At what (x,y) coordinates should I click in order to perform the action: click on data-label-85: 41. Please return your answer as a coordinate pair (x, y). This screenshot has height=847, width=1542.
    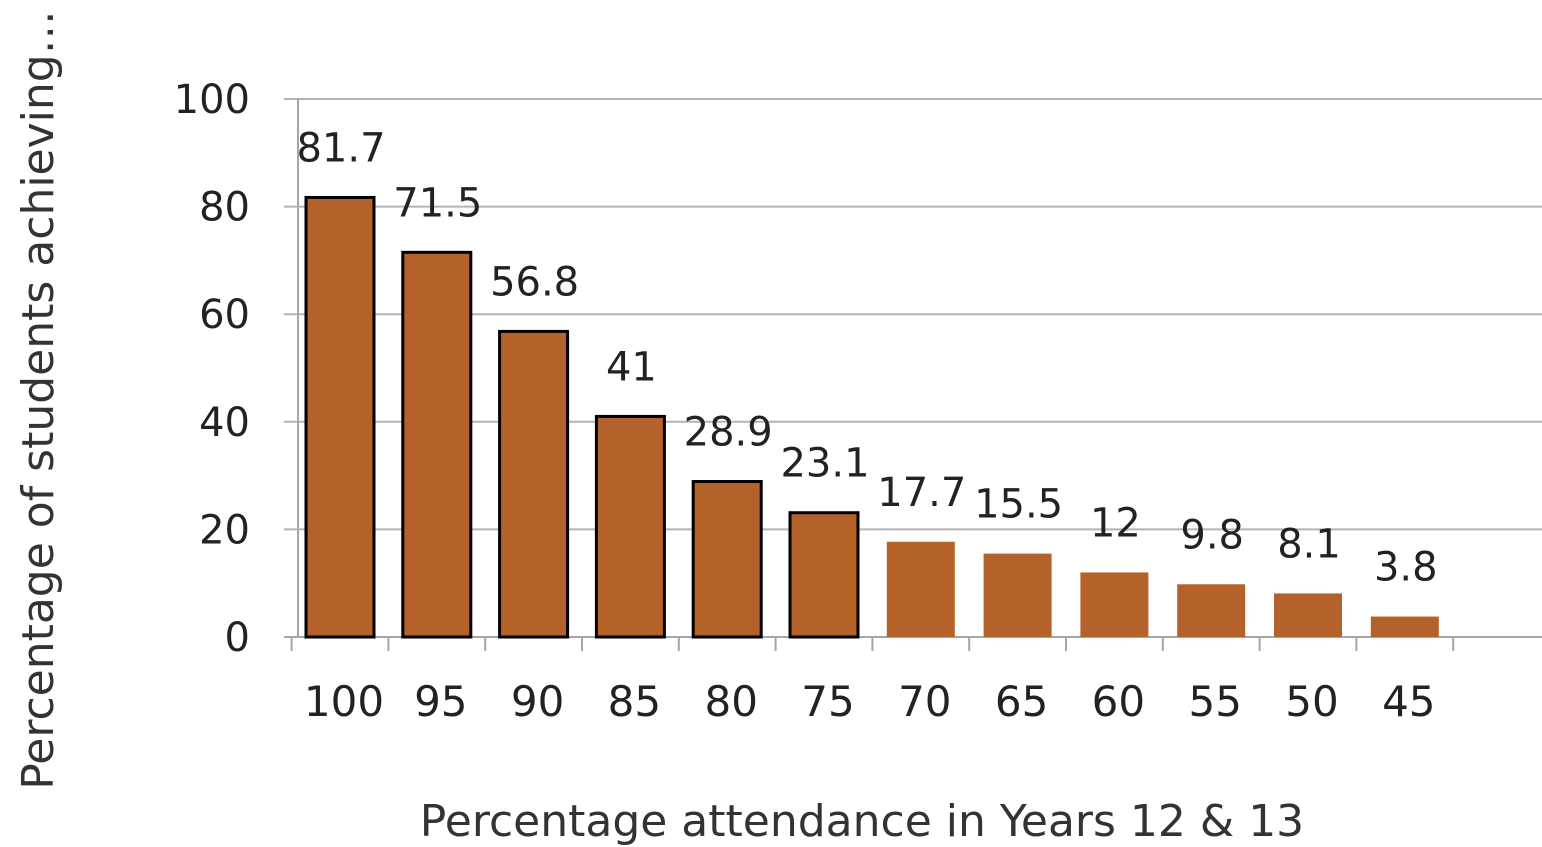
    Looking at the image, I should click on (631, 367).